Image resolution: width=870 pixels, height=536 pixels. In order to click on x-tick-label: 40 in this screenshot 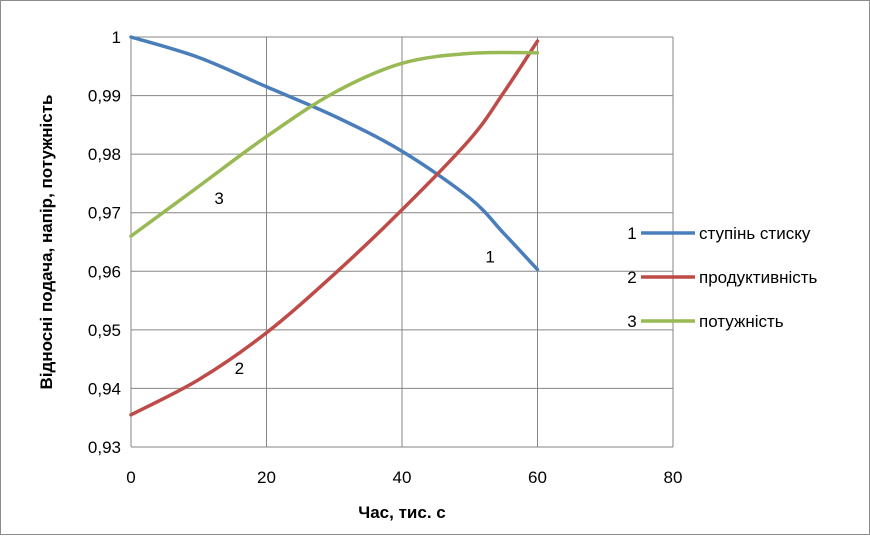, I will do `click(402, 477)`.